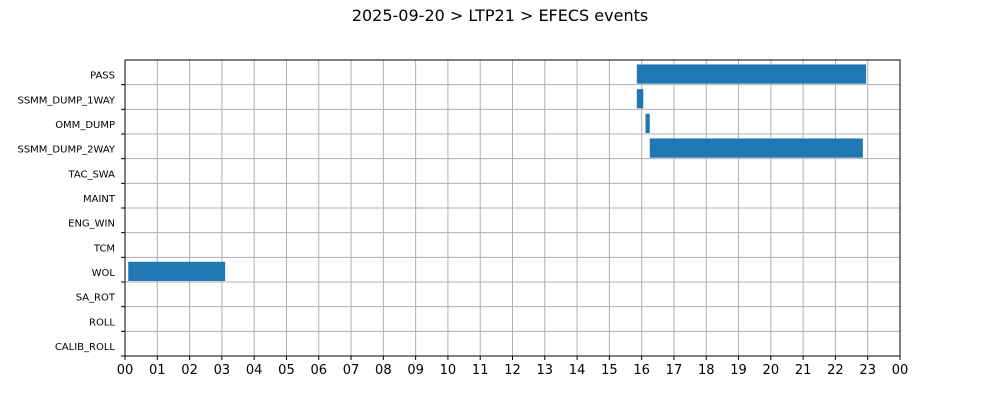  I want to click on x-tick-label: 20, so click(771, 370).